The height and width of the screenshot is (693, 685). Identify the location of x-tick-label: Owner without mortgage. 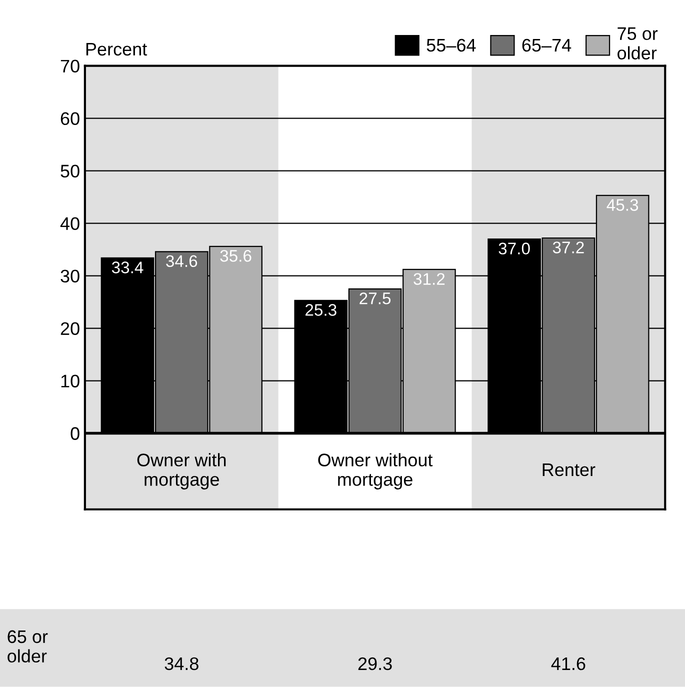
(375, 471).